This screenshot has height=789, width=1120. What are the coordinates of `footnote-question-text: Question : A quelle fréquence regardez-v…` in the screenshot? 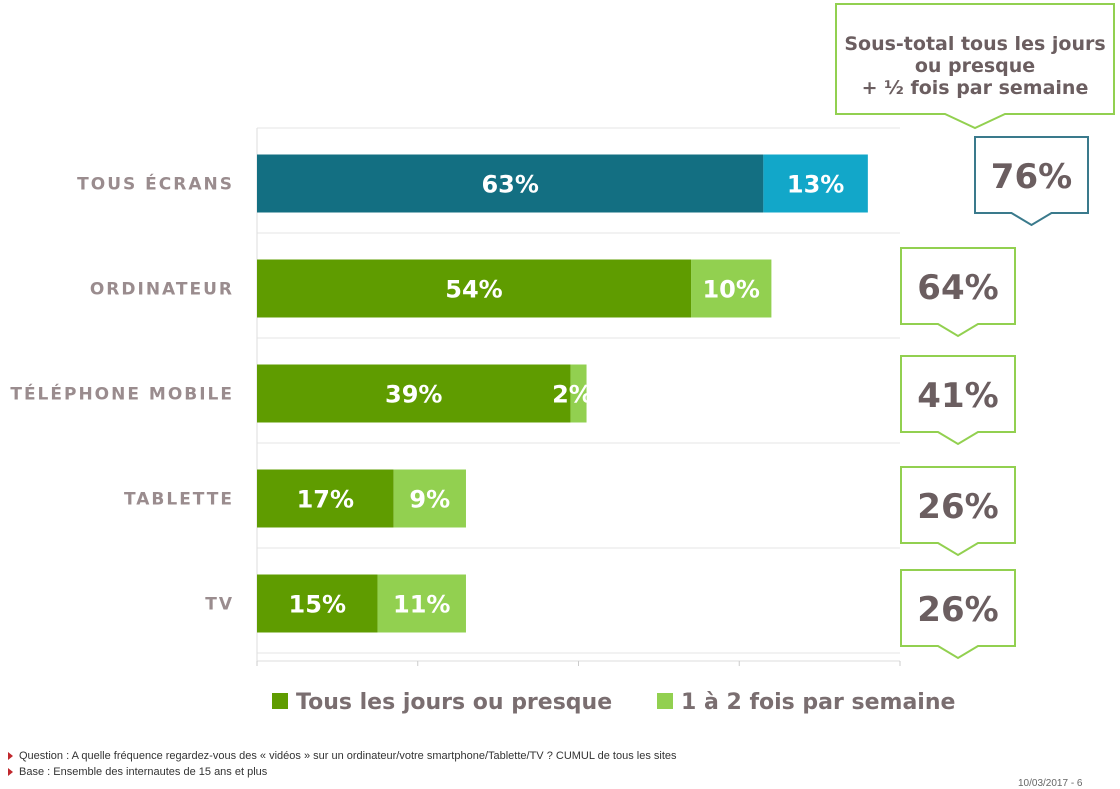 It's located at (348, 756).